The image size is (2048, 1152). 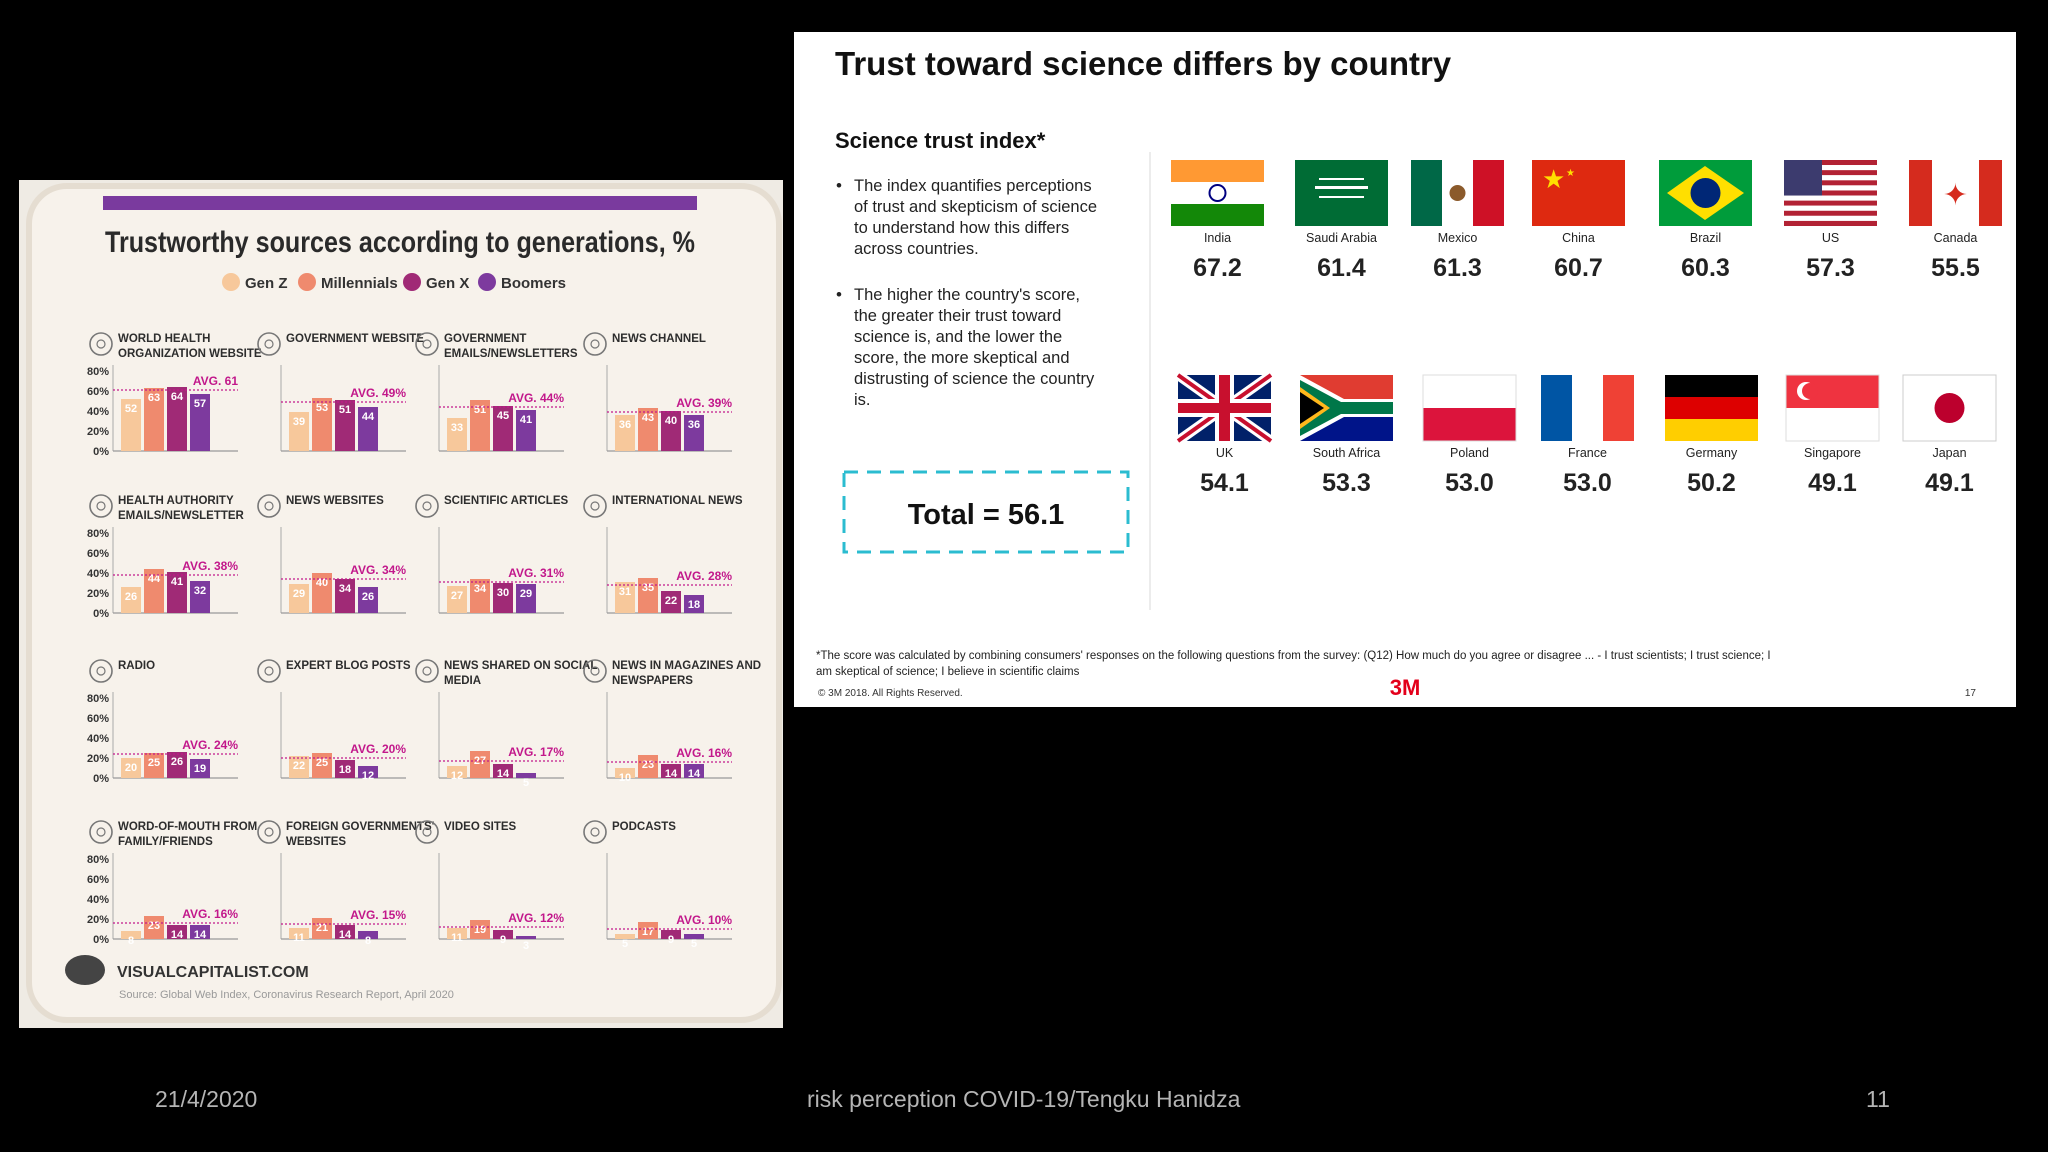 What do you see at coordinates (671, 421) in the screenshot?
I see `bar-value-label: 40` at bounding box center [671, 421].